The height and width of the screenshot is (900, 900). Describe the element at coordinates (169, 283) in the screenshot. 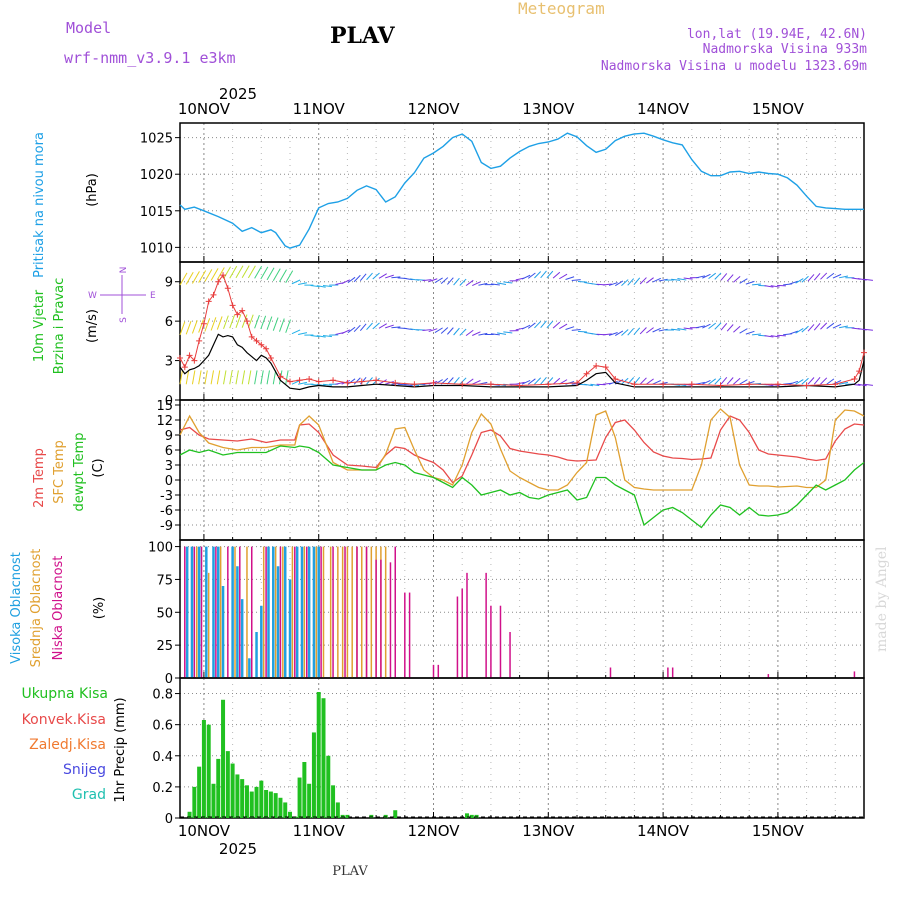

I see `y-tick-label: 9` at that location.